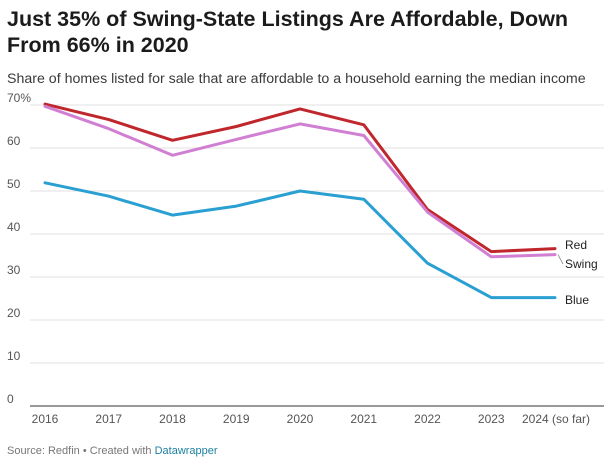  I want to click on y-tick-label: 70%, so click(19, 98).